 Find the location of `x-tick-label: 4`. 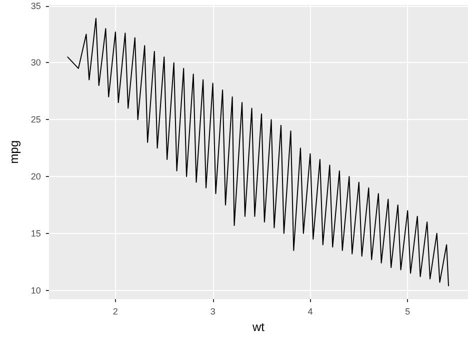

x-tick-label: 4 is located at coordinates (310, 311).